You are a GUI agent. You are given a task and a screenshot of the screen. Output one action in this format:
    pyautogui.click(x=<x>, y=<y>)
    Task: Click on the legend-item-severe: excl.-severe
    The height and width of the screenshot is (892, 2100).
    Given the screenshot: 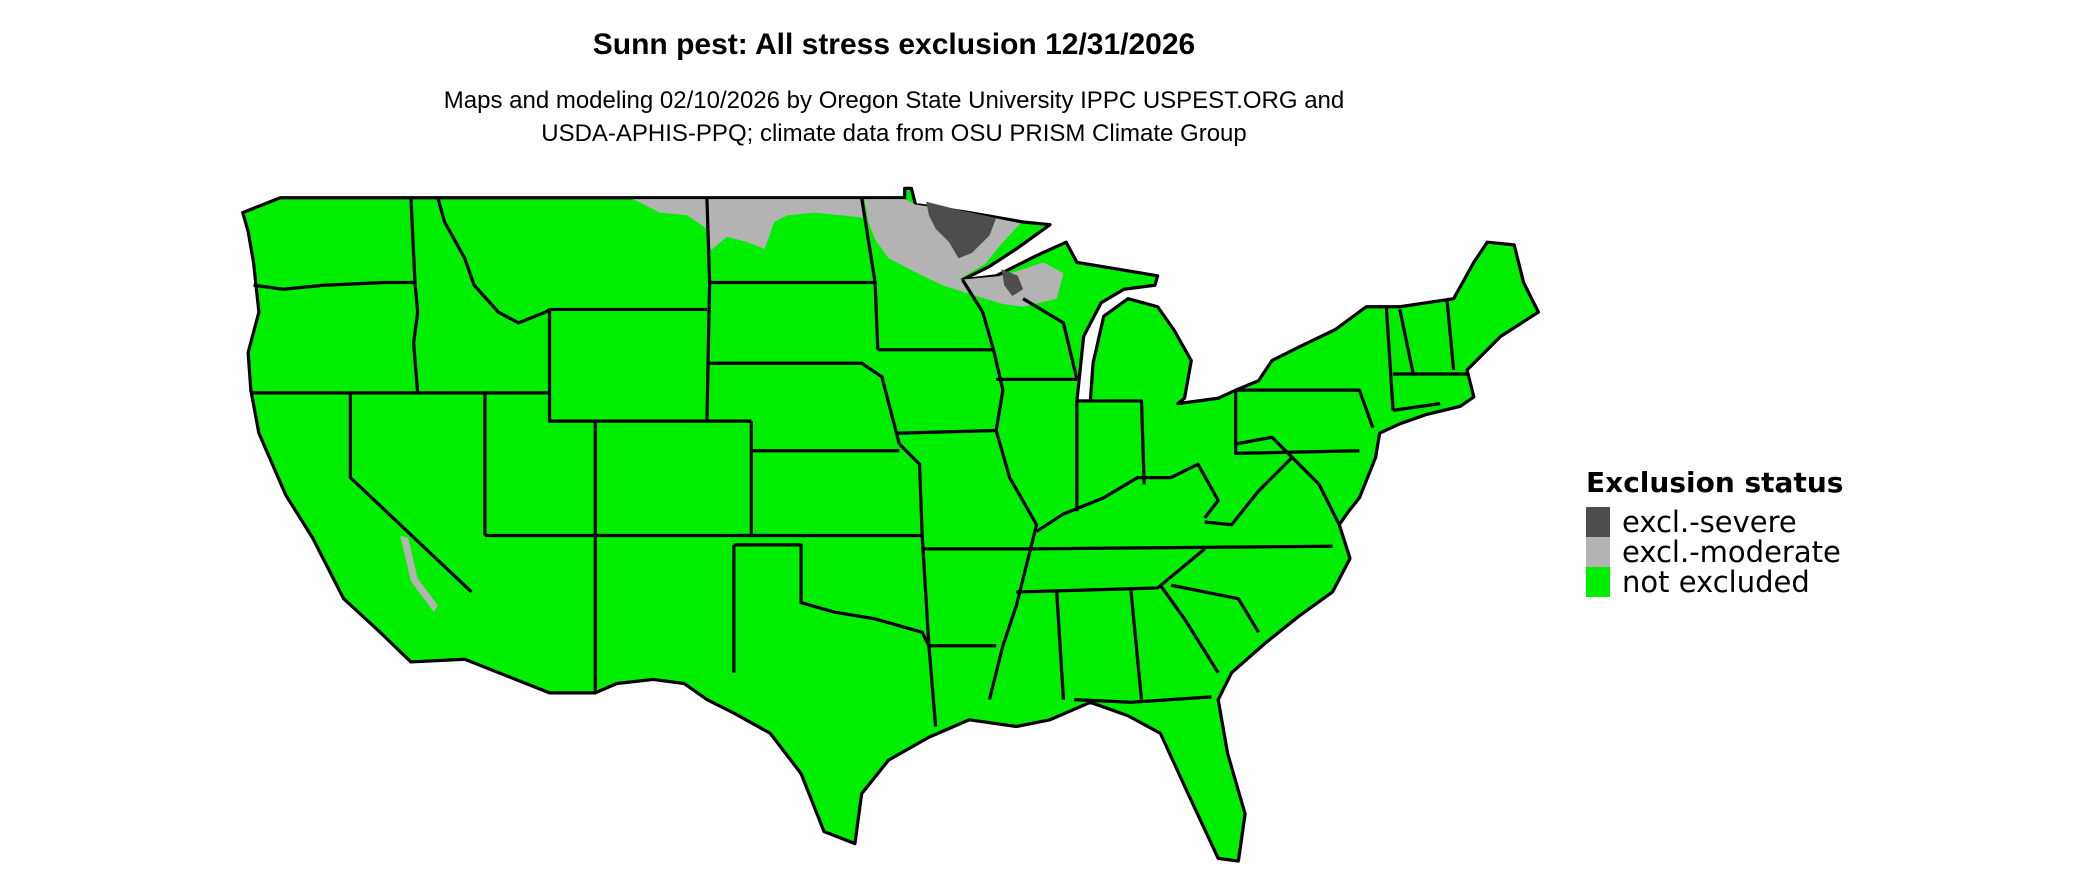 What is the action you would take?
    pyautogui.click(x=1714, y=522)
    